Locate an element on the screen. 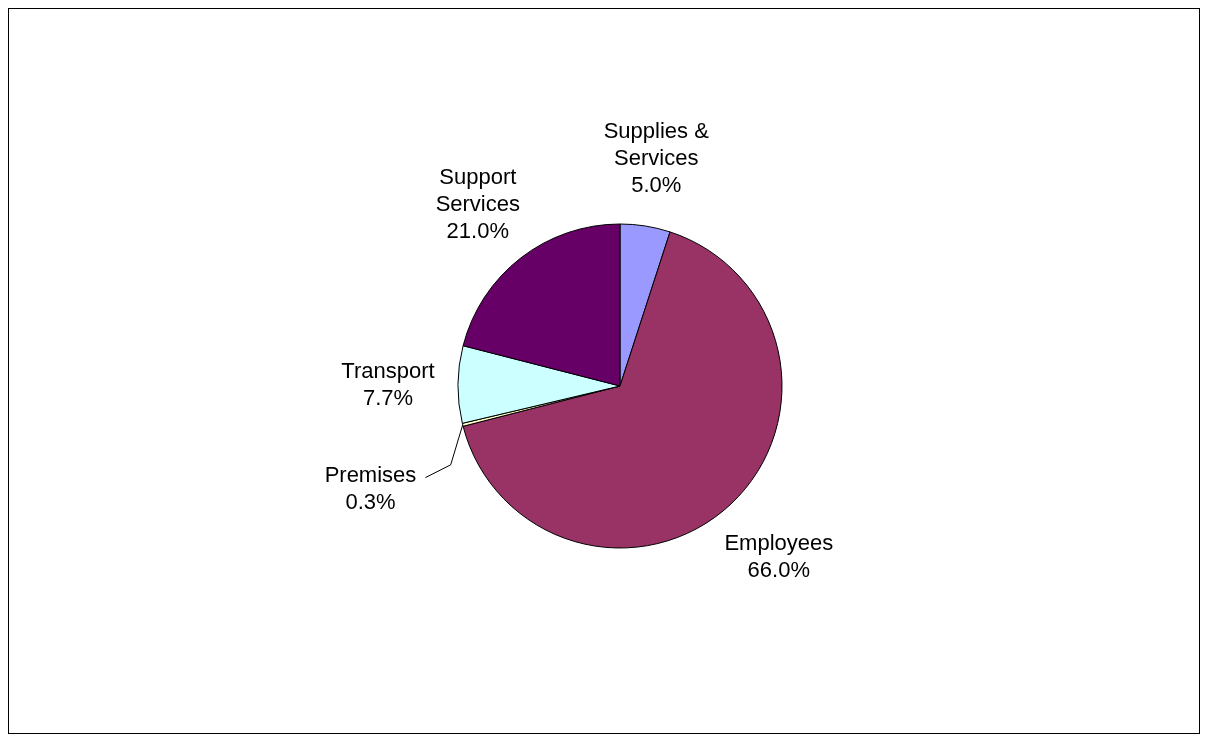 The height and width of the screenshot is (744, 1210). data-label: 5.0% is located at coordinates (656, 184).